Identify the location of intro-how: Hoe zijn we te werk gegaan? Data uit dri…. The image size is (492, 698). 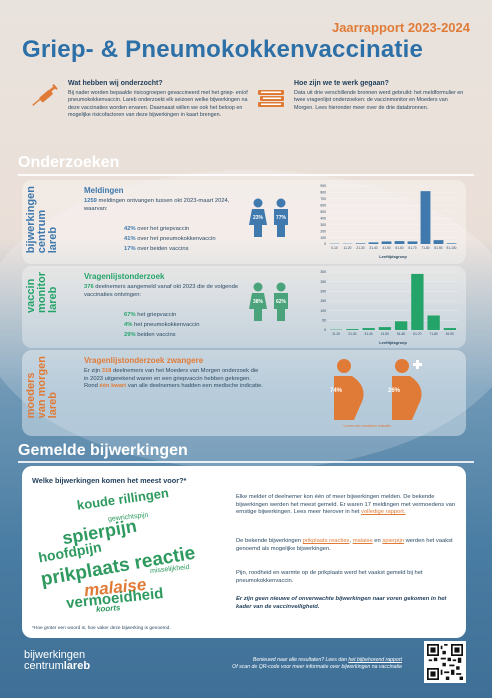
(361, 96).